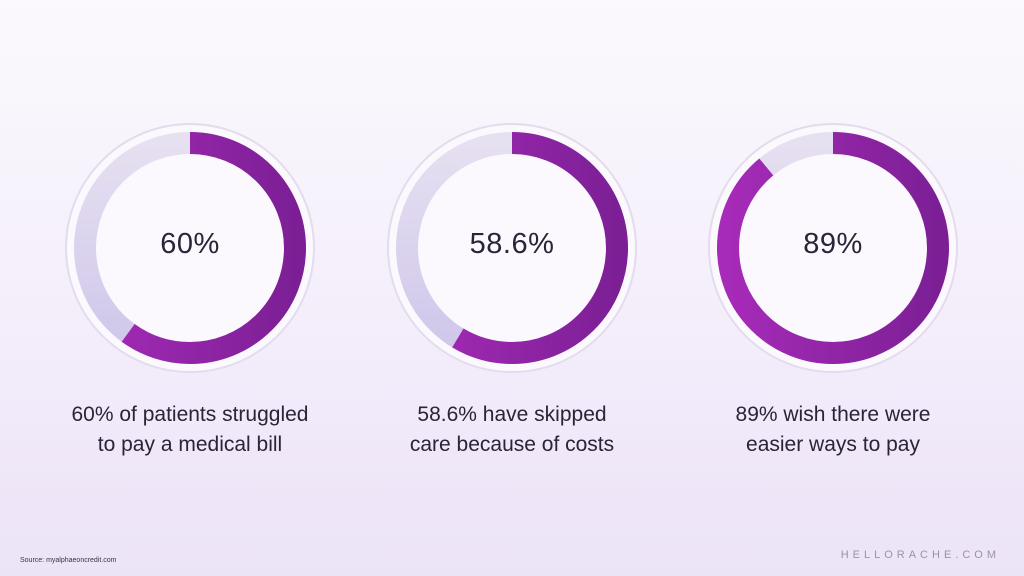 This screenshot has height=576, width=1024. I want to click on caption-line-1: 89% wish there were, so click(833, 414).